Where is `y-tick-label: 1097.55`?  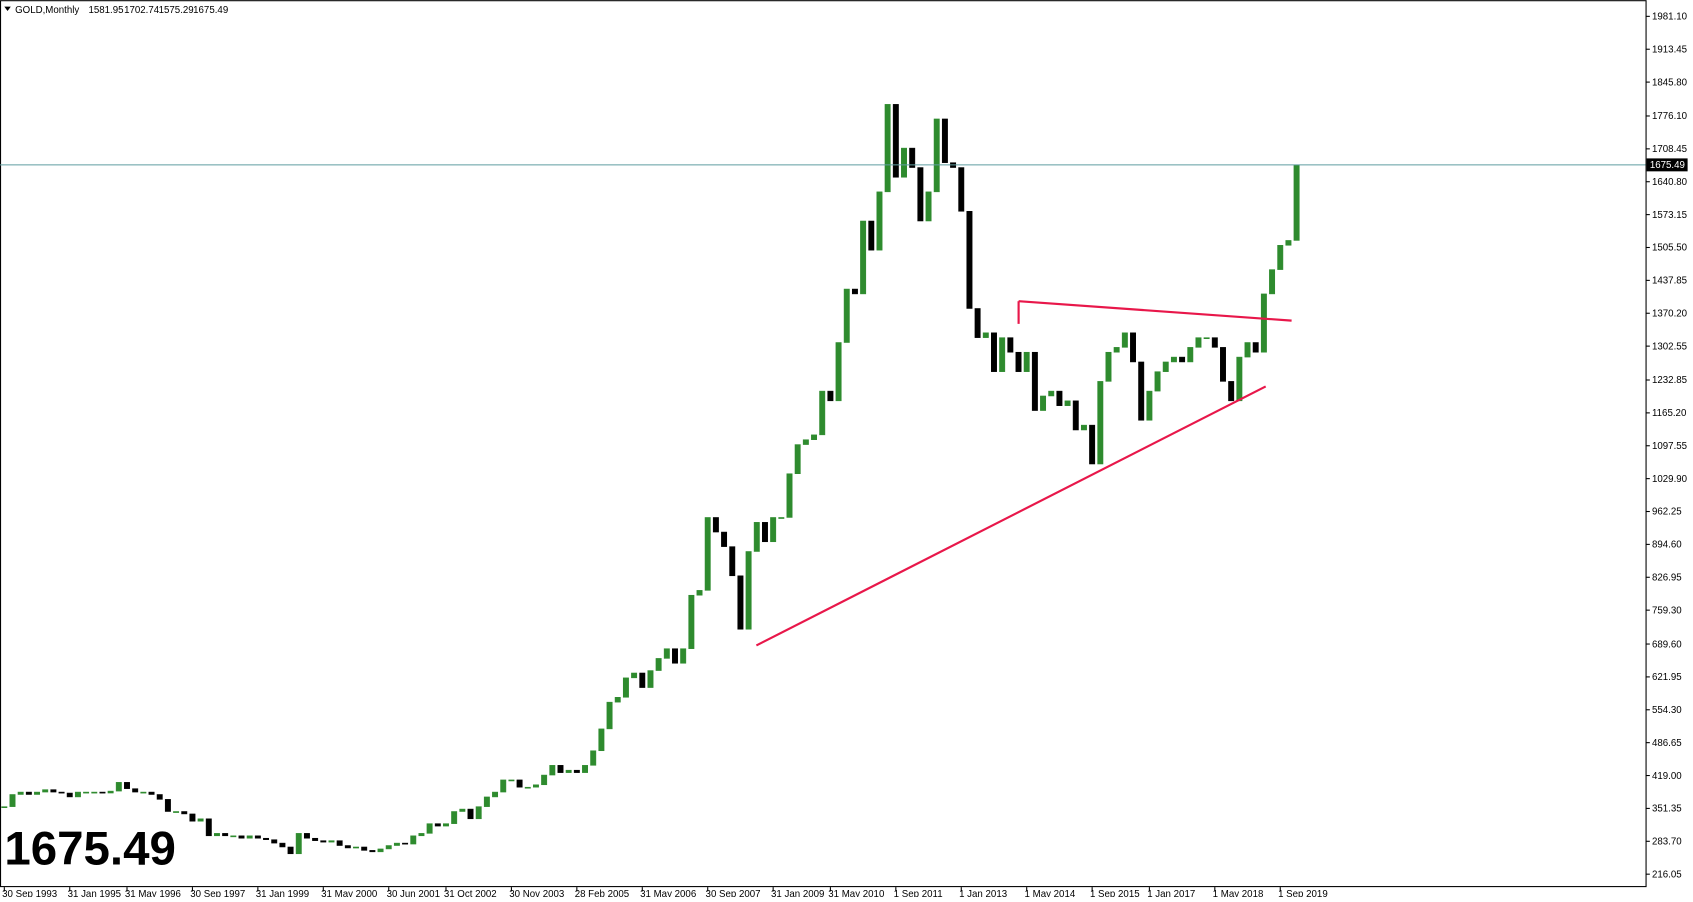
y-tick-label: 1097.55 is located at coordinates (1669, 446).